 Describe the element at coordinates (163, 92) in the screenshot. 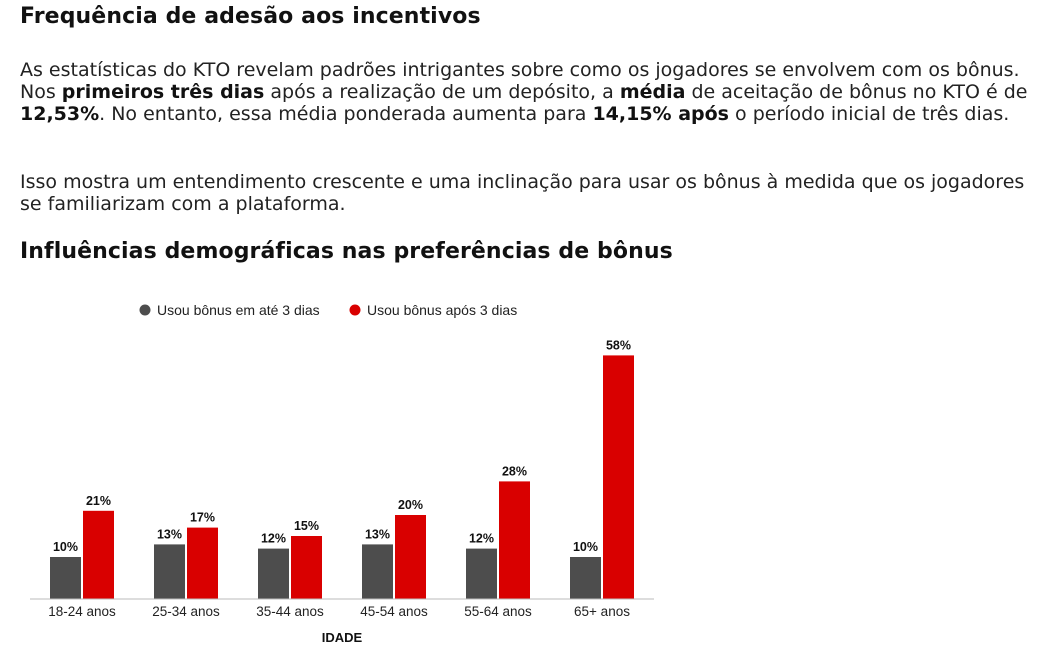

I see `paragraph-bold-text: primeiros três dias` at that location.